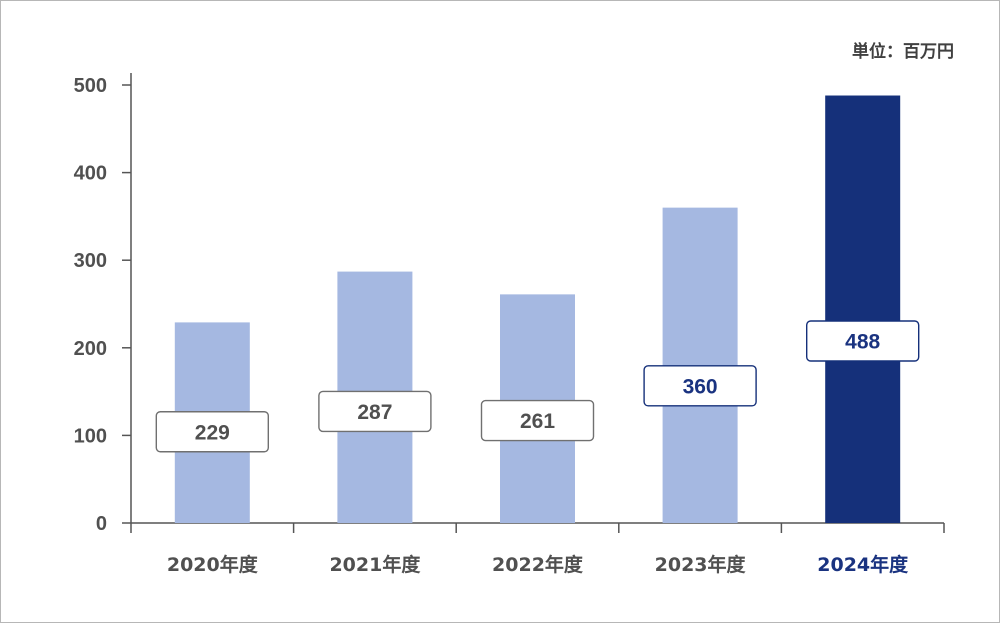 Image resolution: width=1000 pixels, height=624 pixels. What do you see at coordinates (90, 349) in the screenshot?
I see `y-tick-label: 200` at bounding box center [90, 349].